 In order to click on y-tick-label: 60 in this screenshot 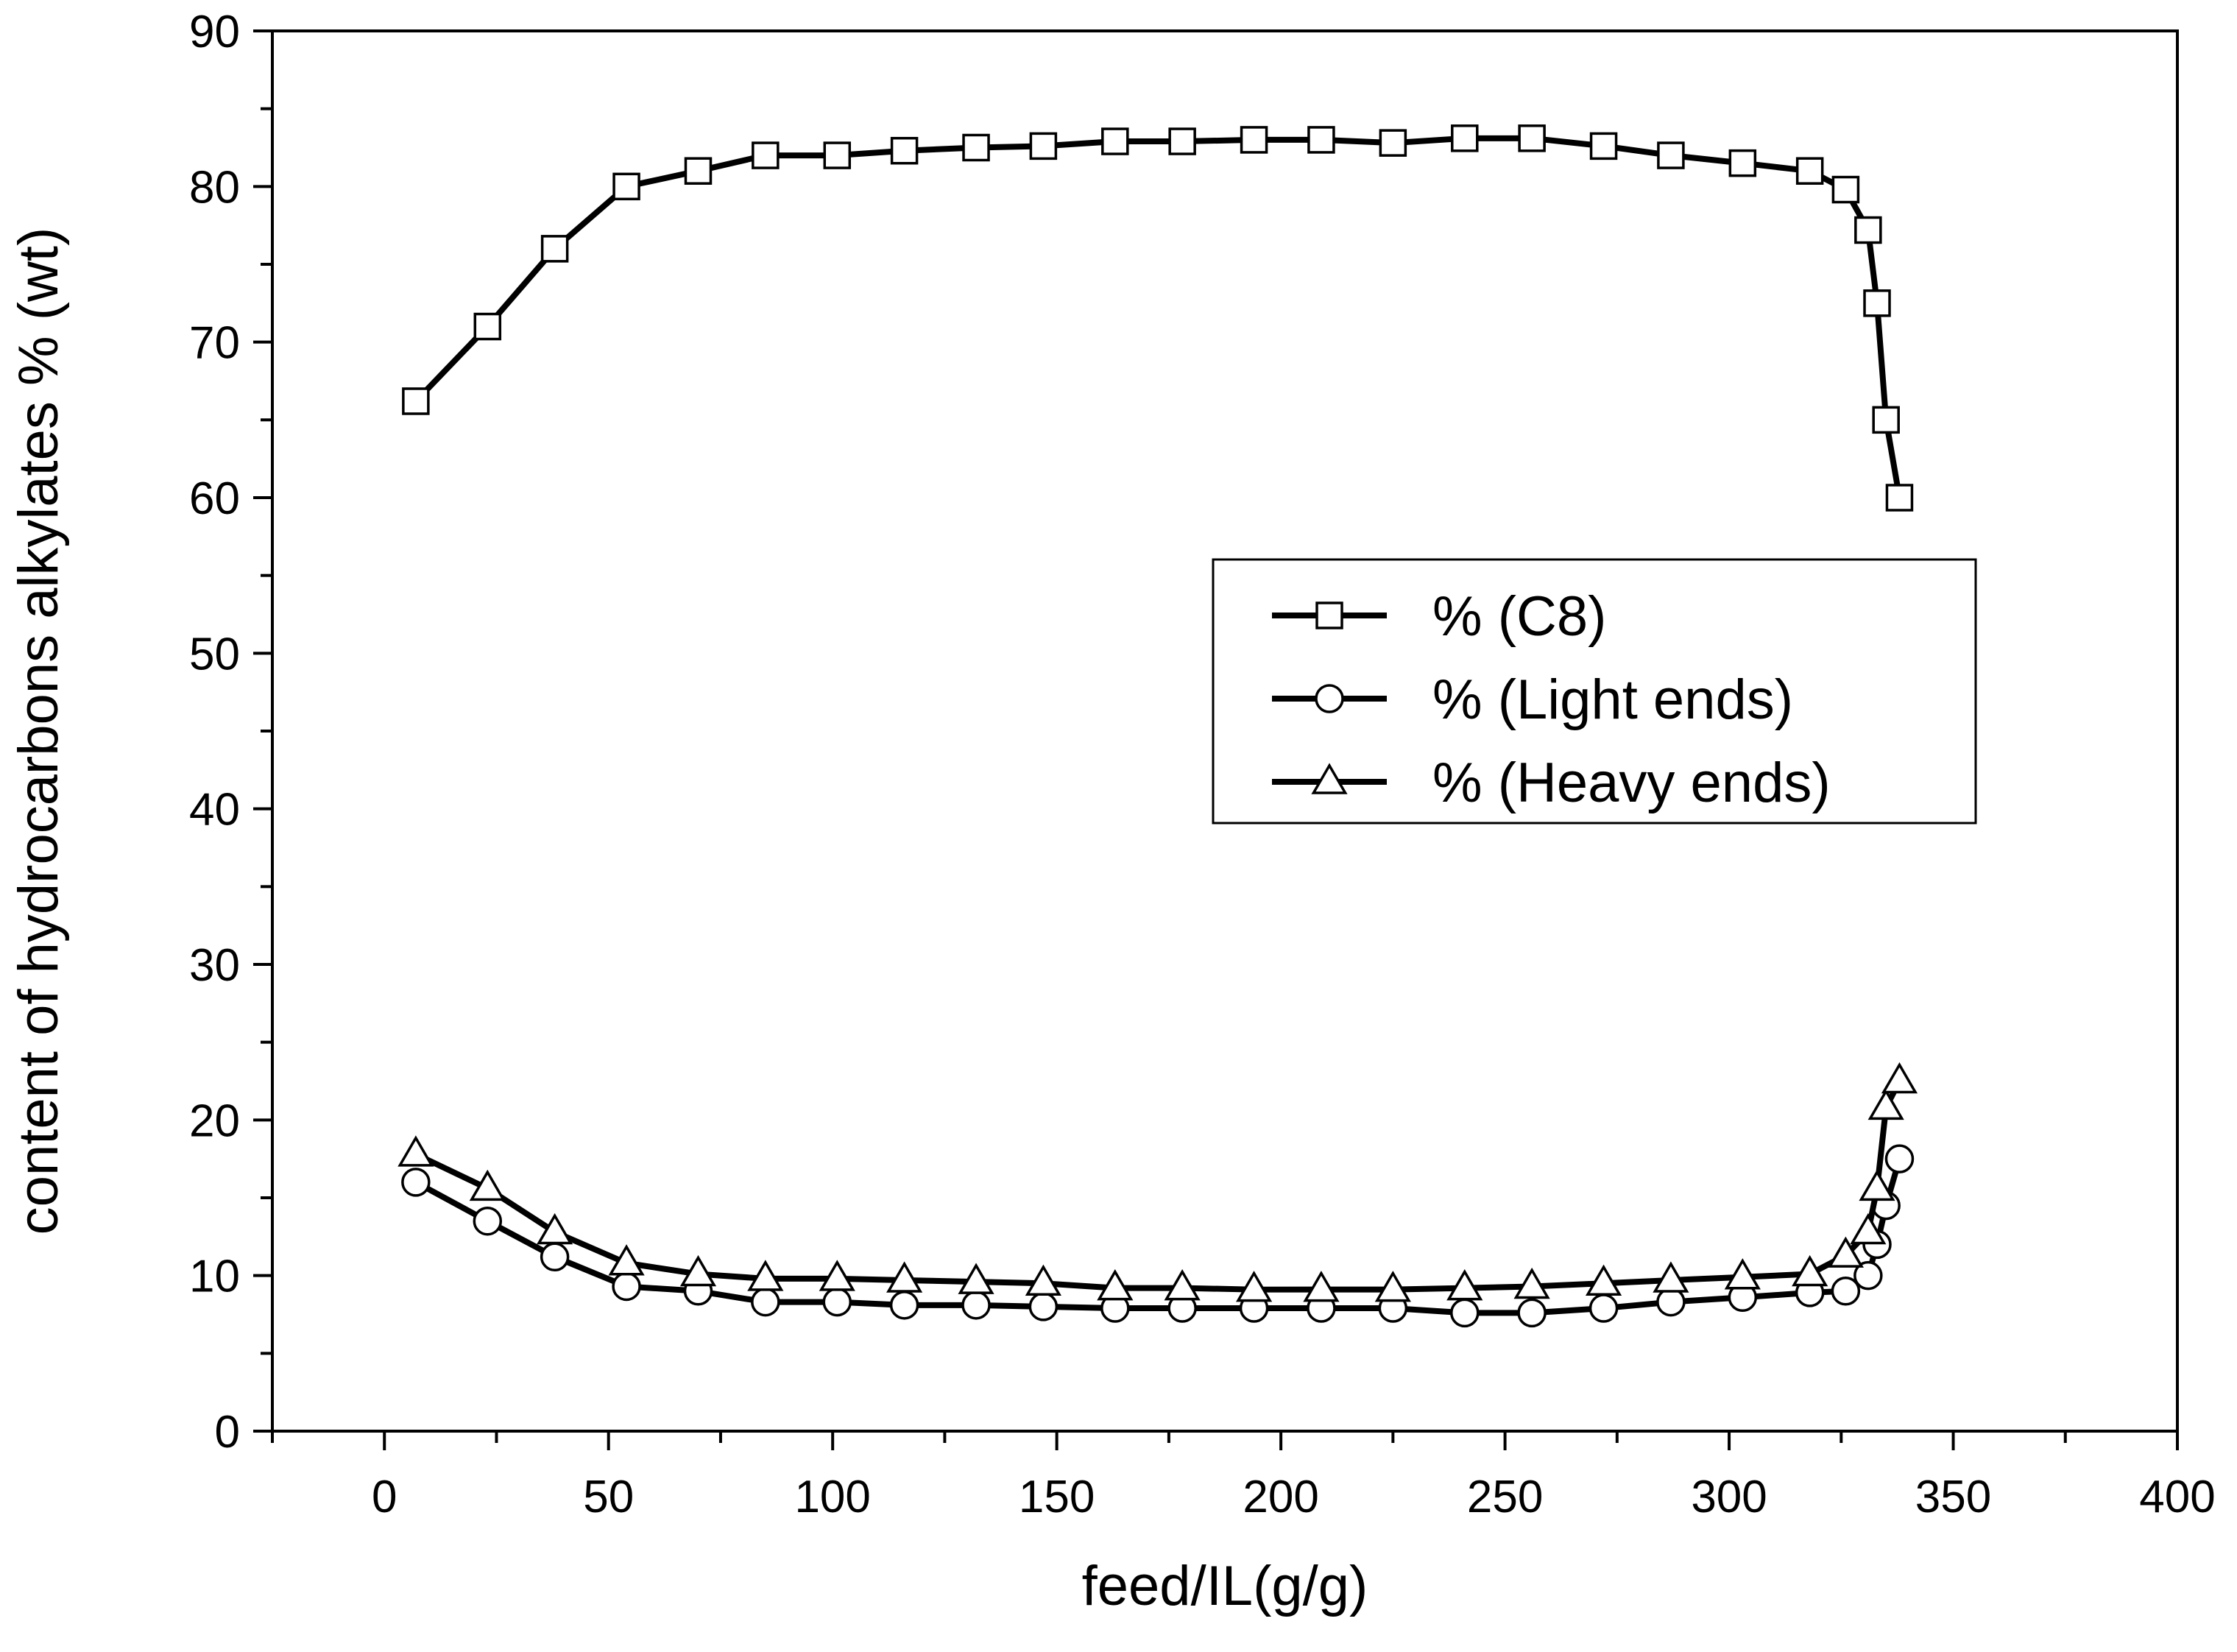, I will do `click(214, 498)`.